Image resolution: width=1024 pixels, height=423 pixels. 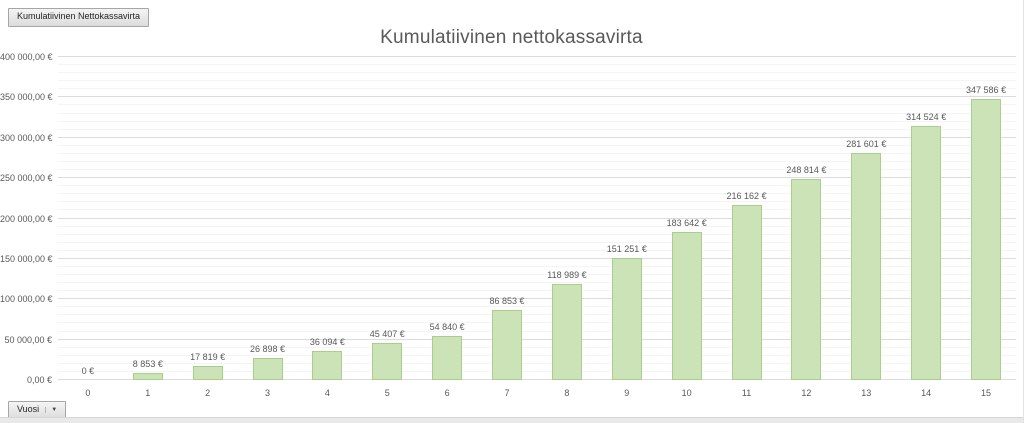 I want to click on x-axis-tick-label: 10, so click(x=686, y=393).